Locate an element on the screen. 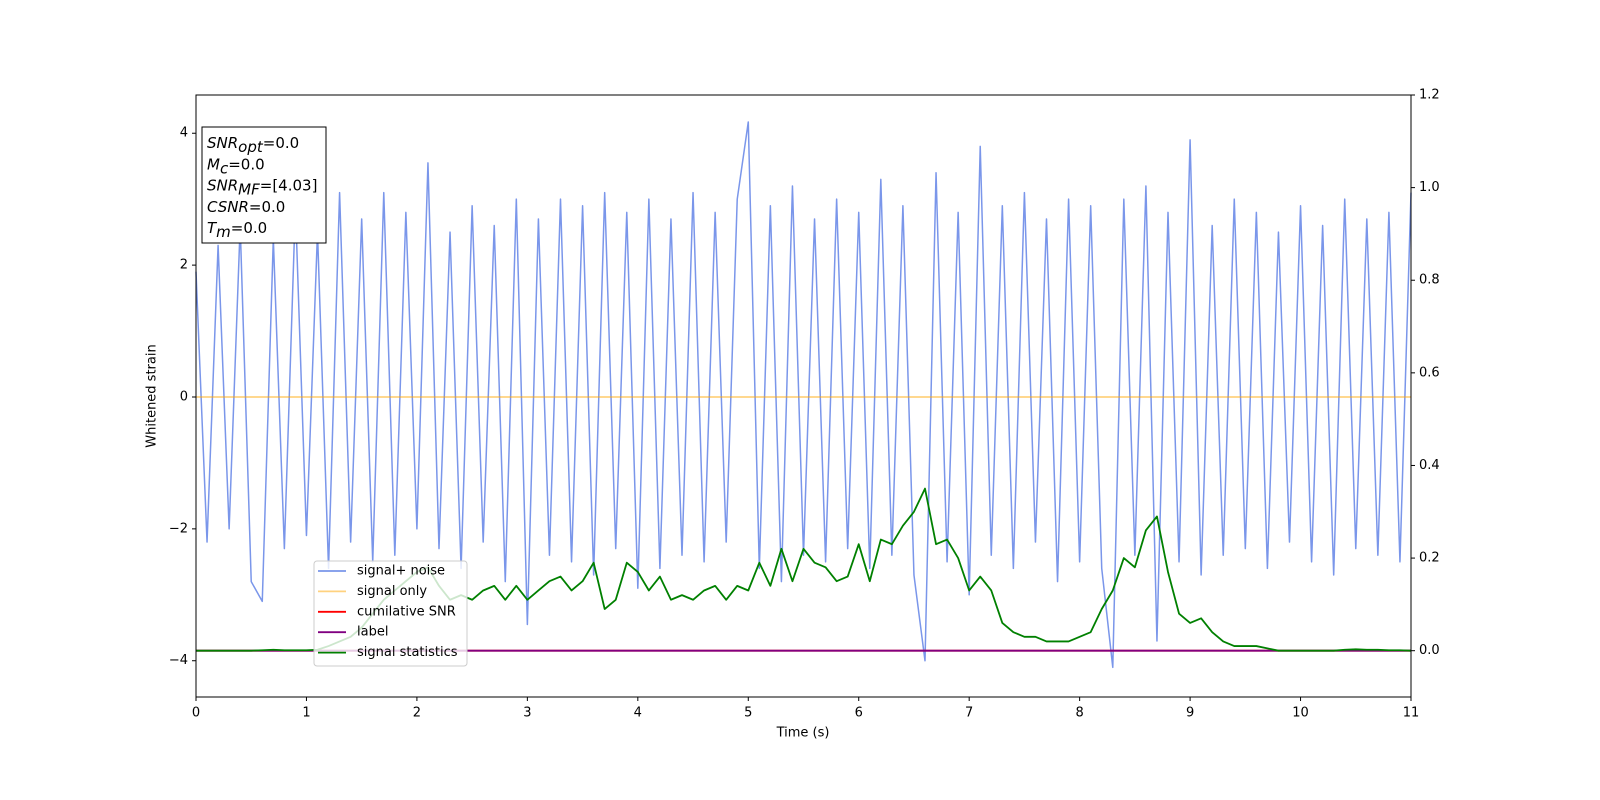 This screenshot has height=800, width=1600. y2-tick-label: 0.2 is located at coordinates (1429, 558).